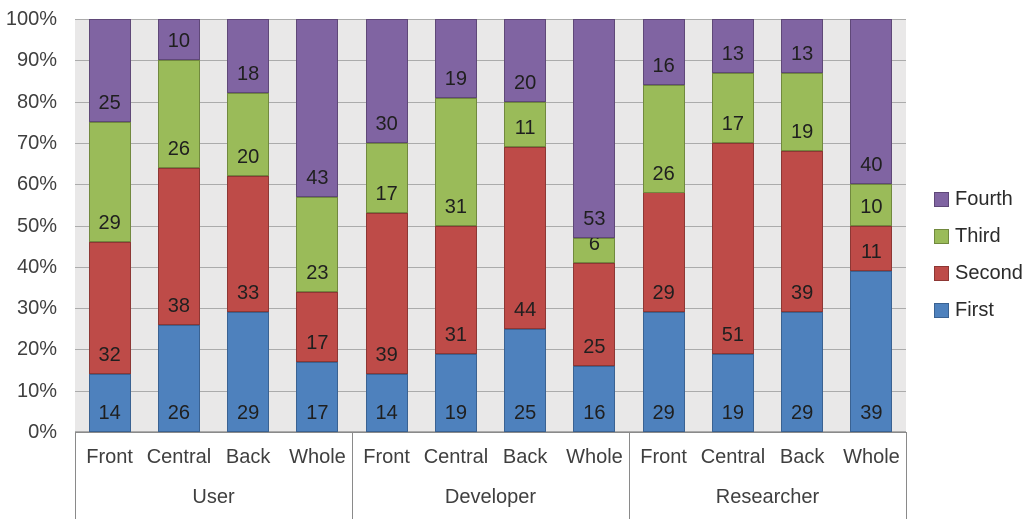  I want to click on bar-segment-third: 19, so click(802, 112).